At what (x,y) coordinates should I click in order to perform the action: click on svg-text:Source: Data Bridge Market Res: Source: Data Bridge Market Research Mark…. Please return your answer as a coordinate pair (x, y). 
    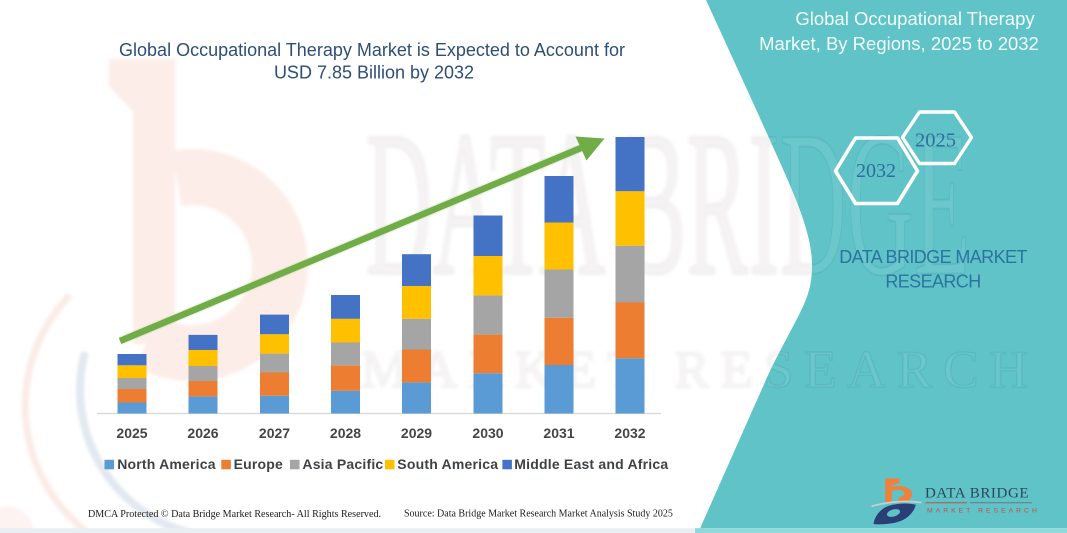
    Looking at the image, I should click on (538, 514).